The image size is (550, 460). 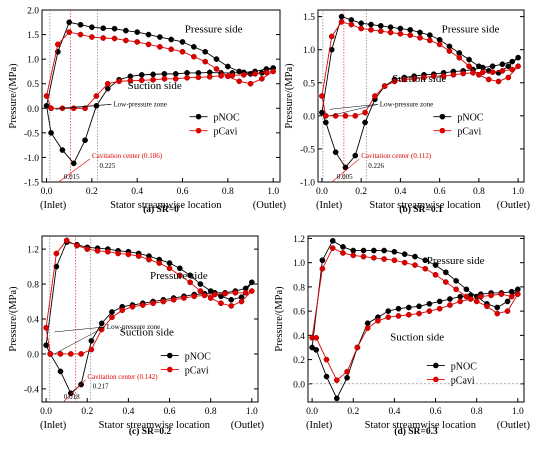 What do you see at coordinates (464, 366) in the screenshot?
I see `legend-label-pNOC: pNOC` at bounding box center [464, 366].